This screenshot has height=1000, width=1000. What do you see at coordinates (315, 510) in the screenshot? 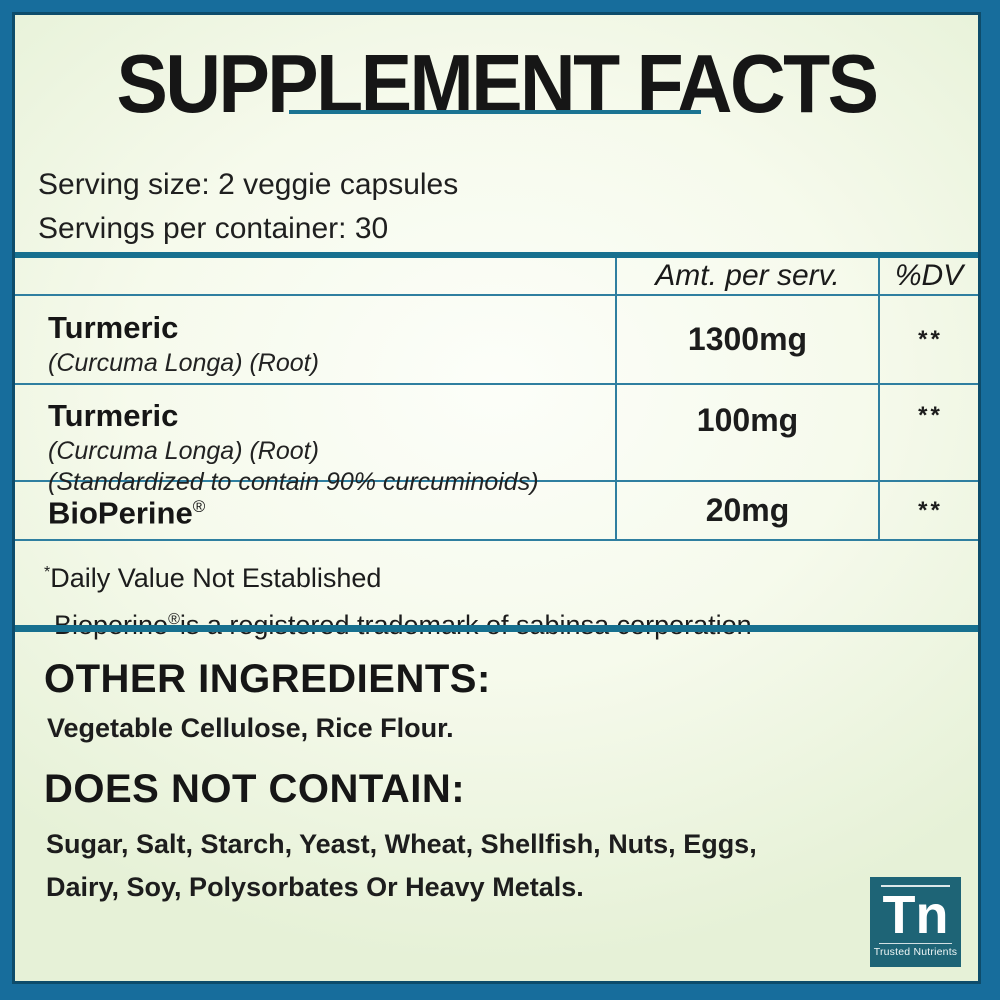
I see `ingredient-cell: BioPerine®` at bounding box center [315, 510].